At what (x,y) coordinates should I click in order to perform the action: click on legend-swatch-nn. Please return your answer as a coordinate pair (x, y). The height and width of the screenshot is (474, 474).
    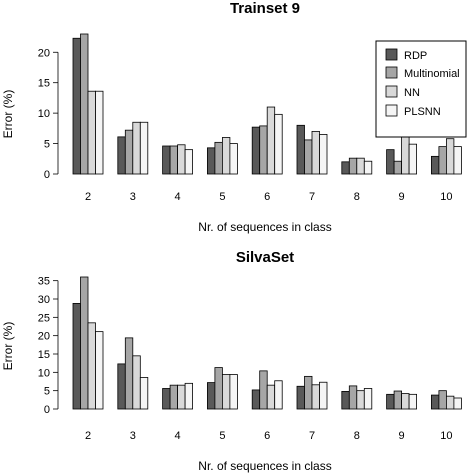
    Looking at the image, I should click on (391, 91).